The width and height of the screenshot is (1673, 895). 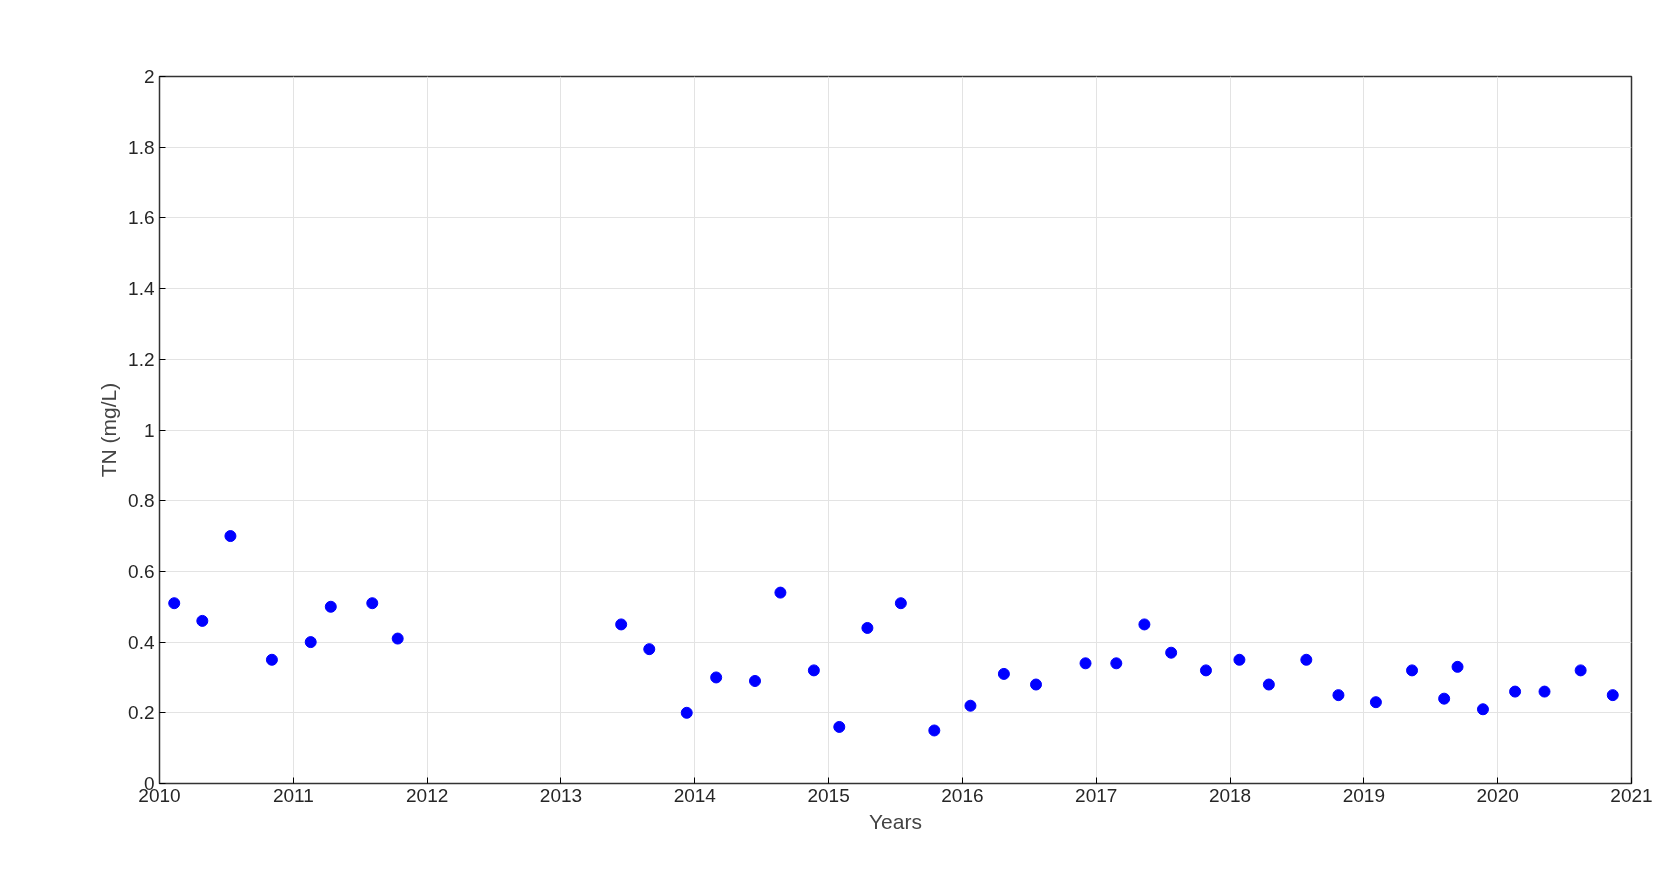 I want to click on x-tick-label: 2017, so click(x=1096, y=795).